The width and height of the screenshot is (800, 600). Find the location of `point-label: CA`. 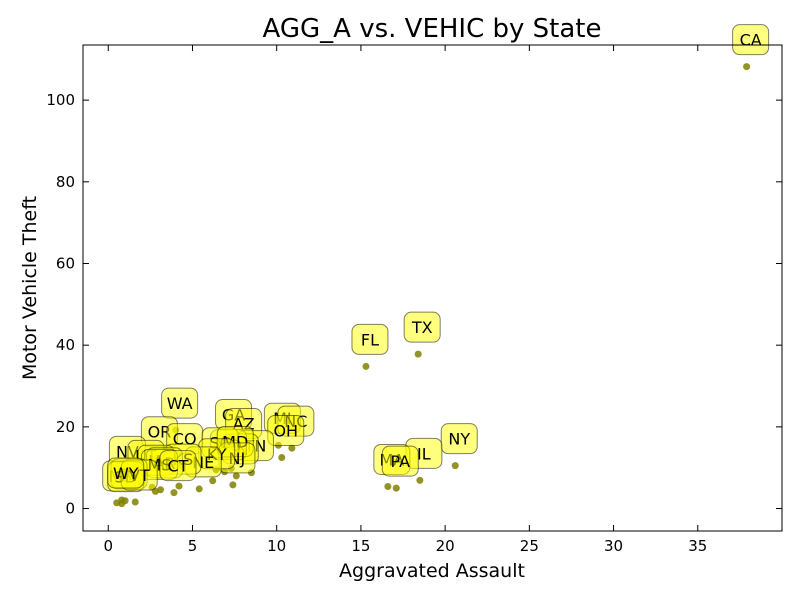

point-label: CA is located at coordinates (751, 40).